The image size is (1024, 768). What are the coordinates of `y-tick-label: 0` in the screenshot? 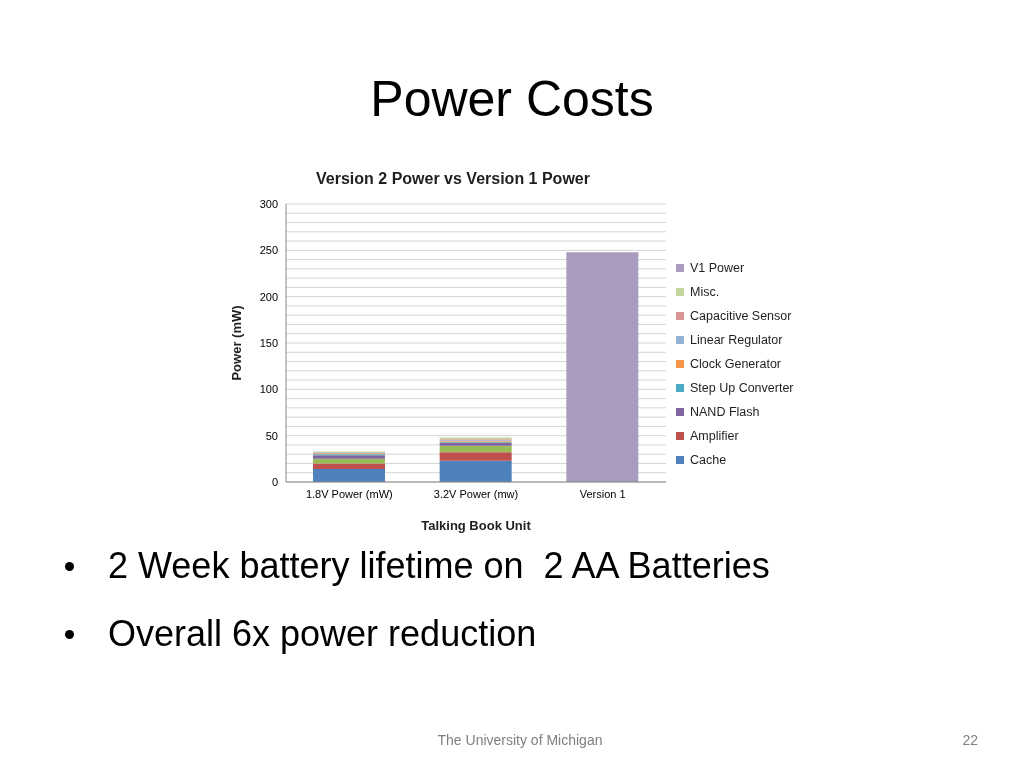 It's located at (274, 481).